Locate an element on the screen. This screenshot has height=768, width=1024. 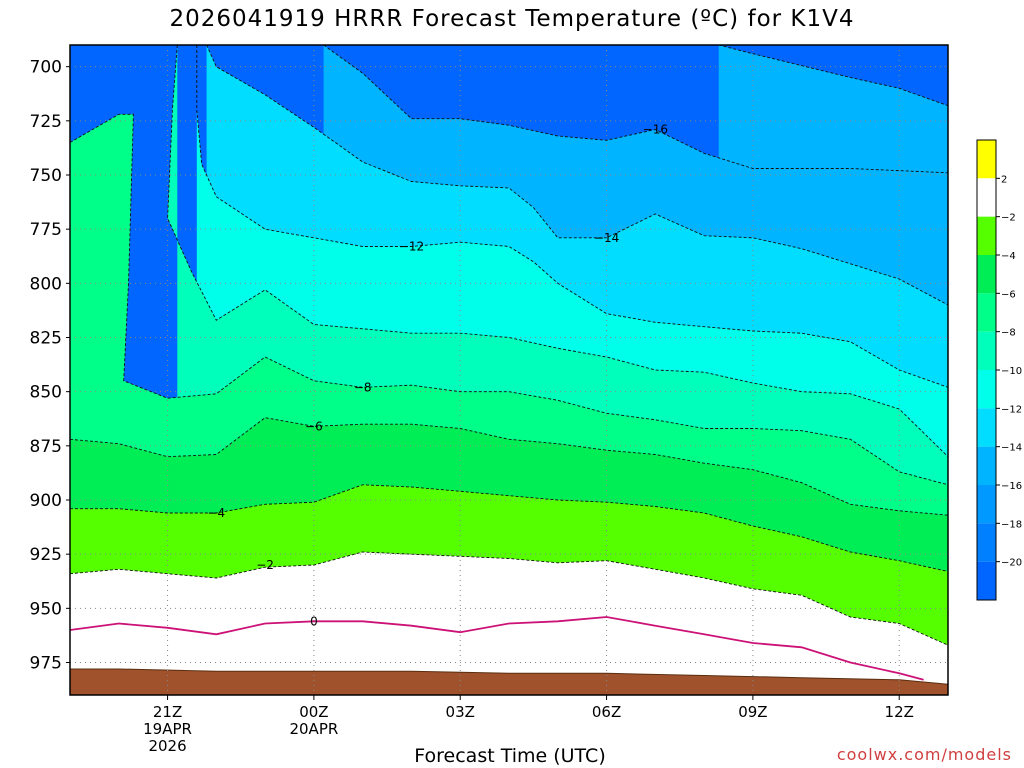
contour-label--2-8: −2 is located at coordinates (265, 565).